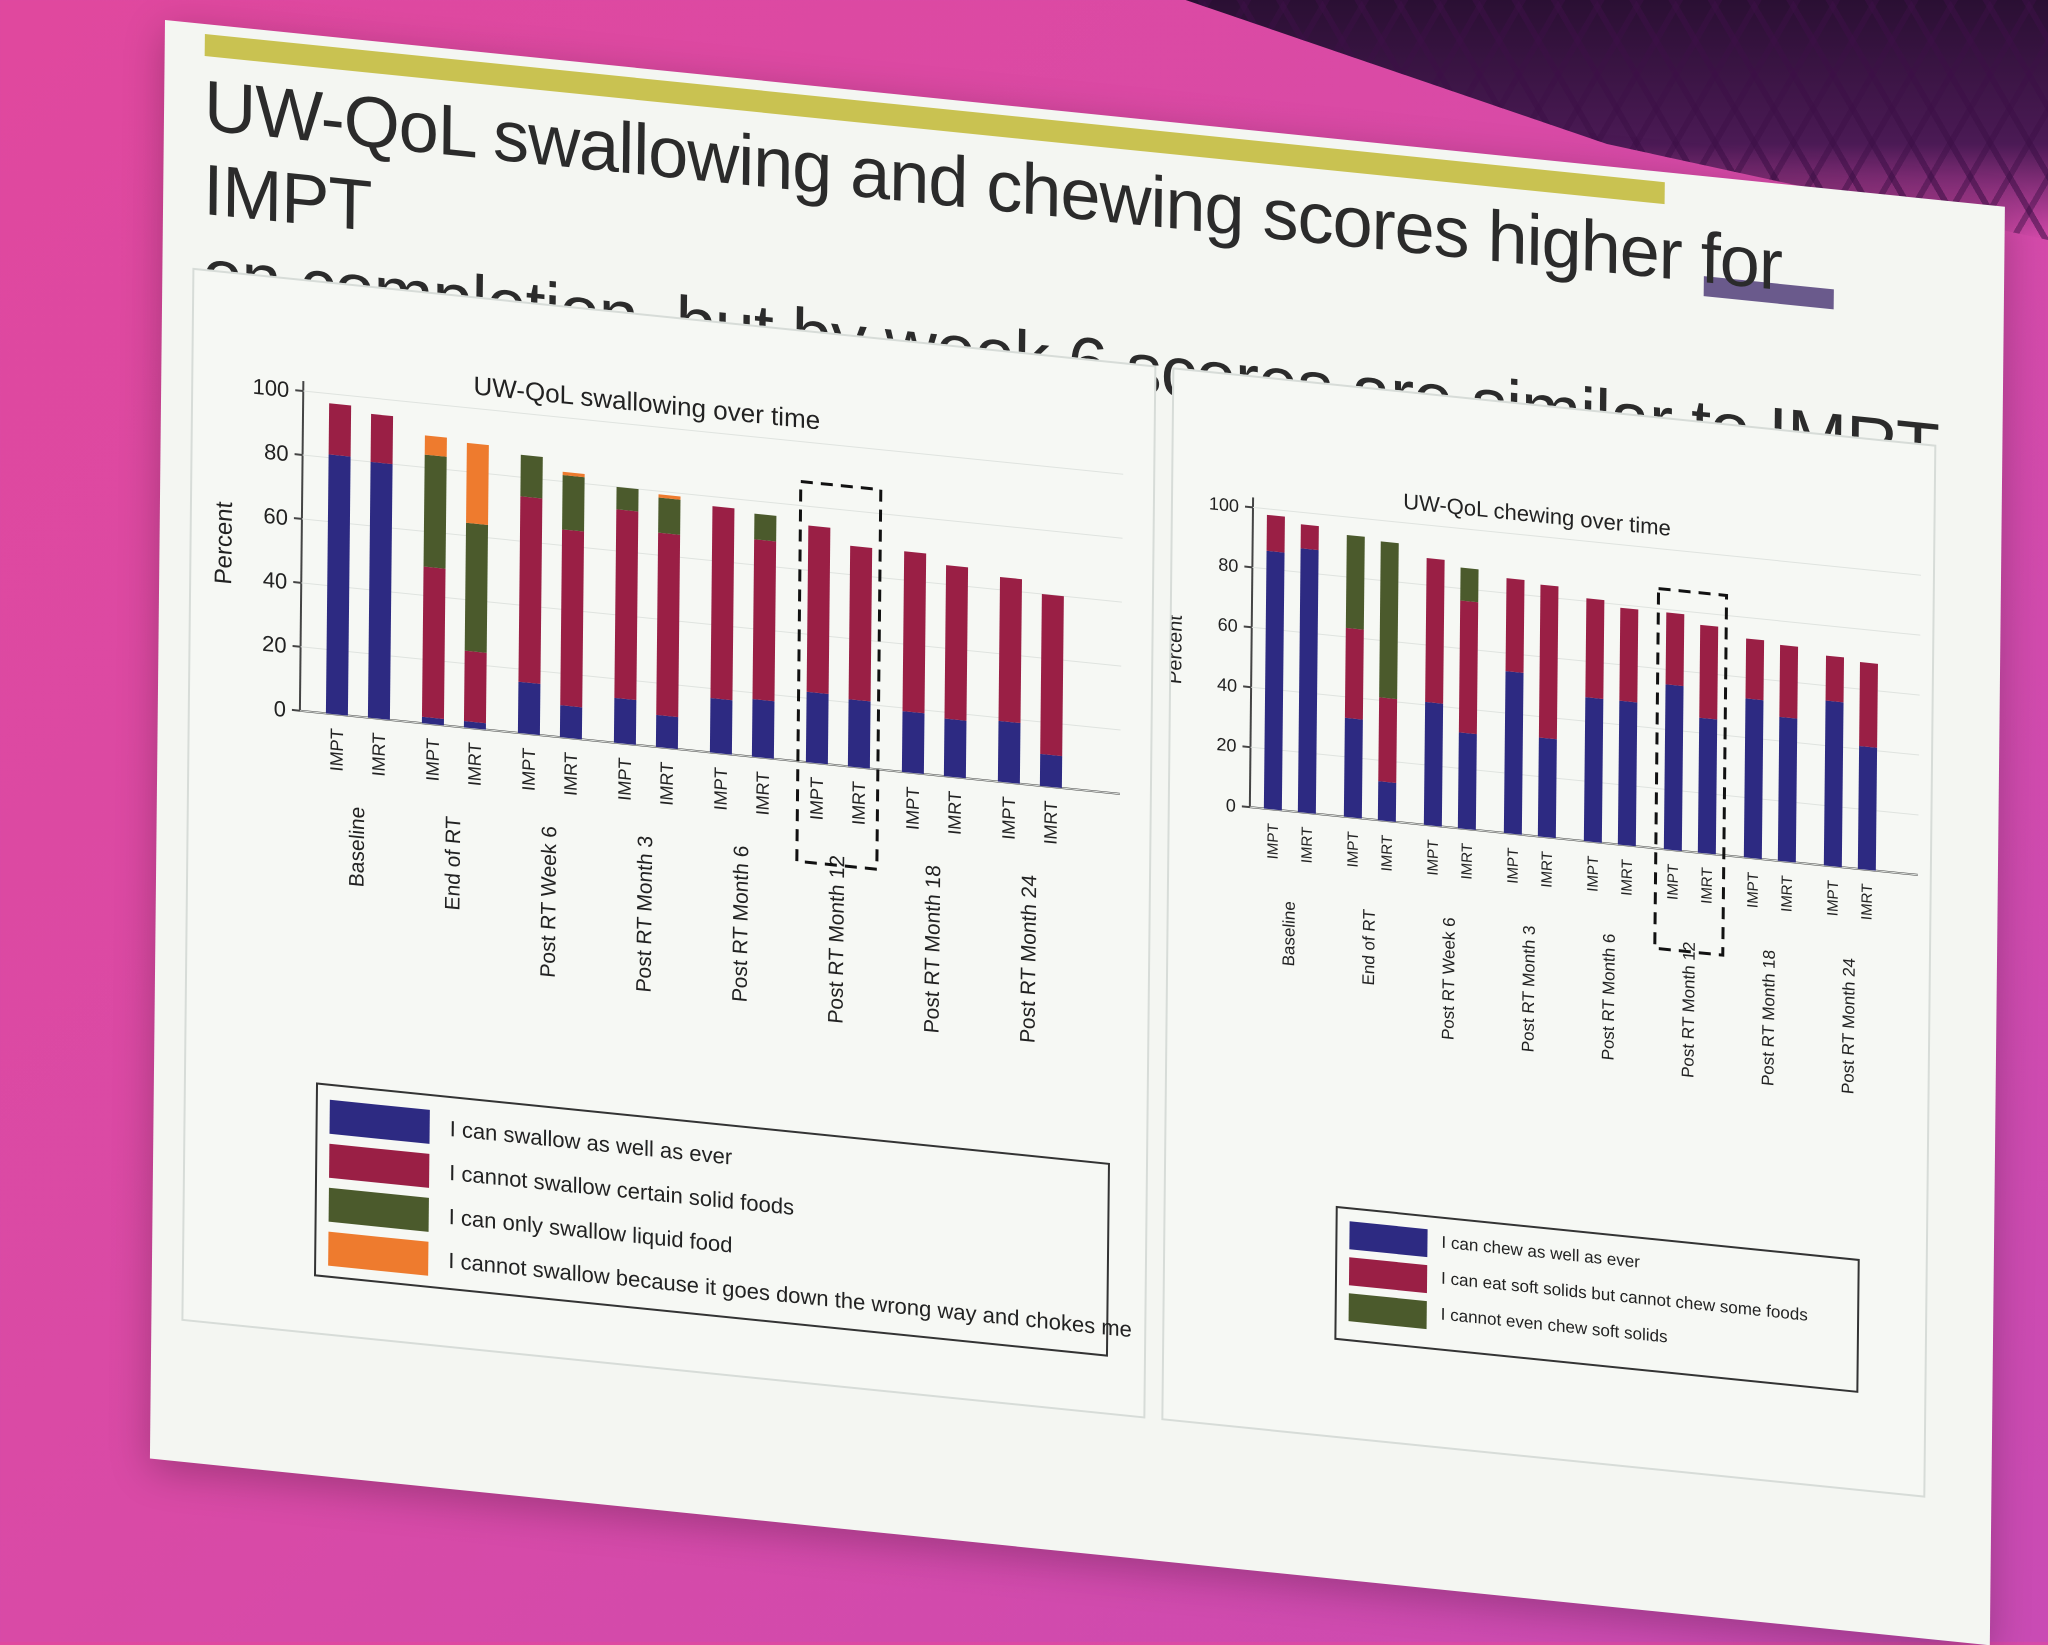 The width and height of the screenshot is (2048, 1645). What do you see at coordinates (1251, 652) in the screenshot?
I see `chart1-y-axis` at bounding box center [1251, 652].